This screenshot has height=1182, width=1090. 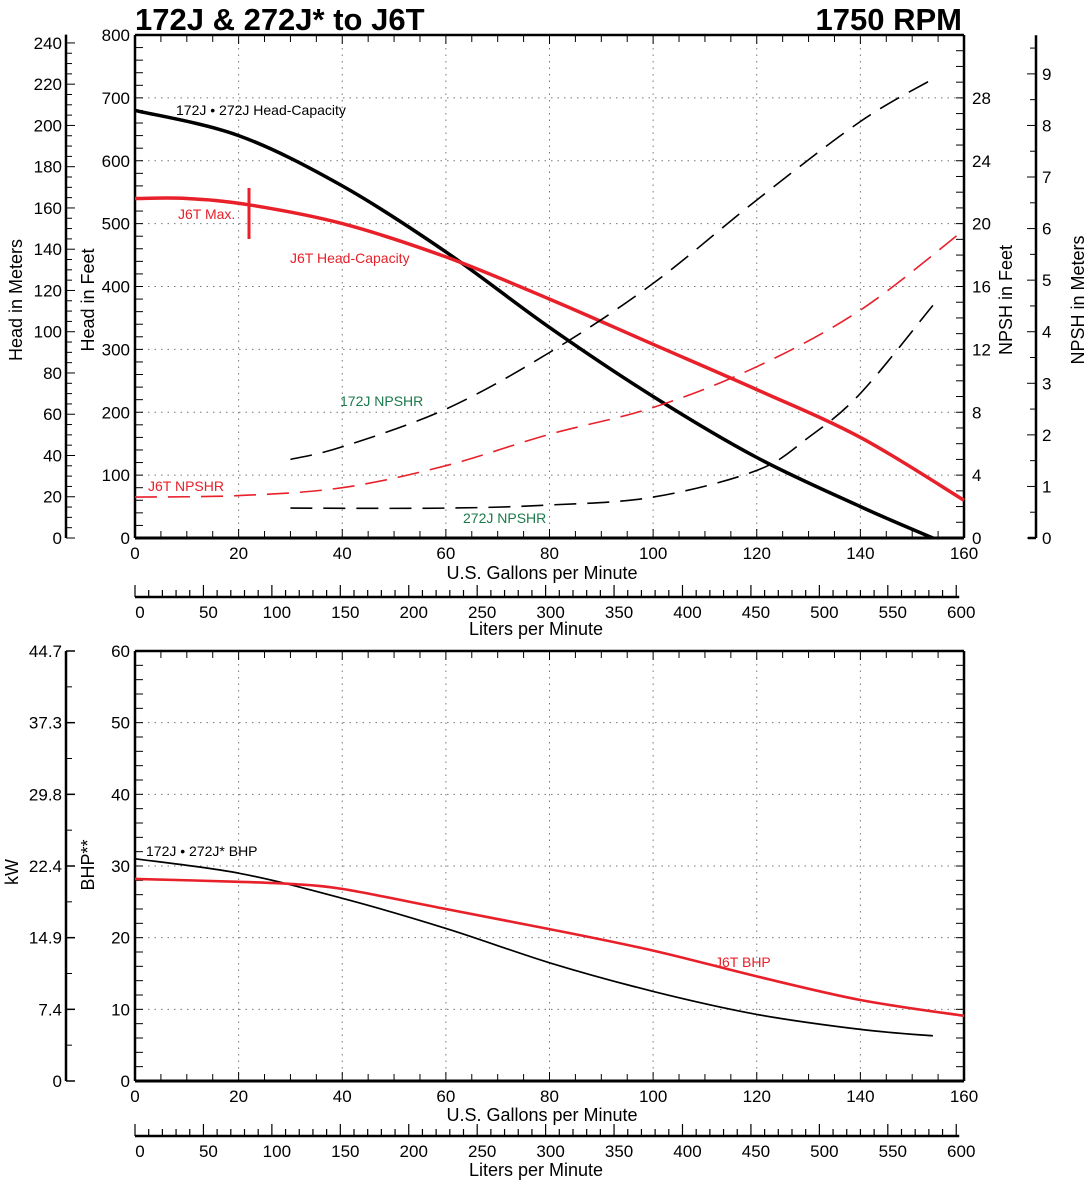 What do you see at coordinates (45, 723) in the screenshot?
I see `svg-text: 37.3` at bounding box center [45, 723].